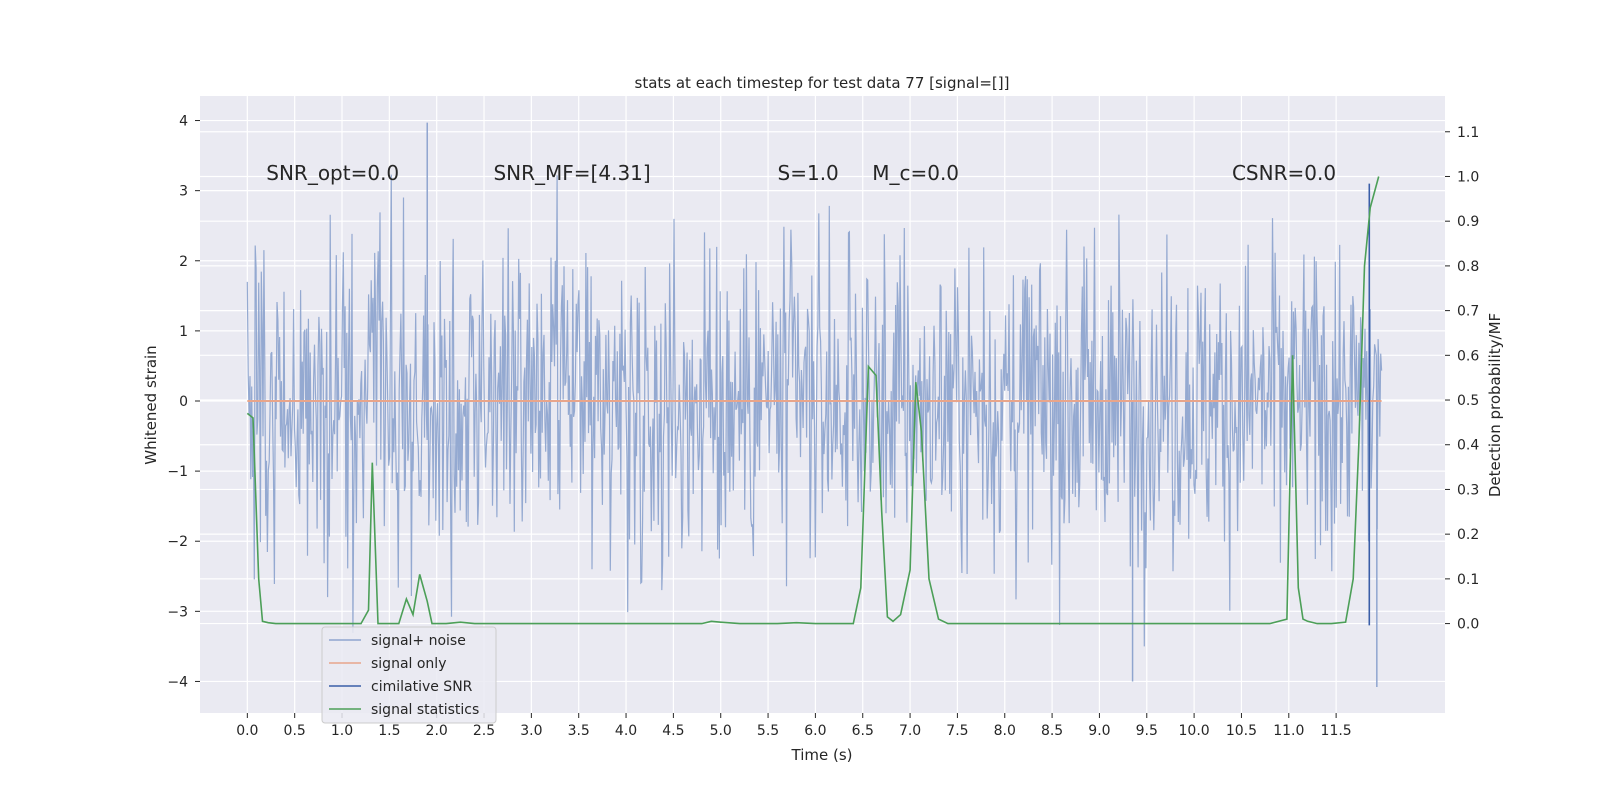  I want to click on x-tick-label: 5.0, so click(721, 731).